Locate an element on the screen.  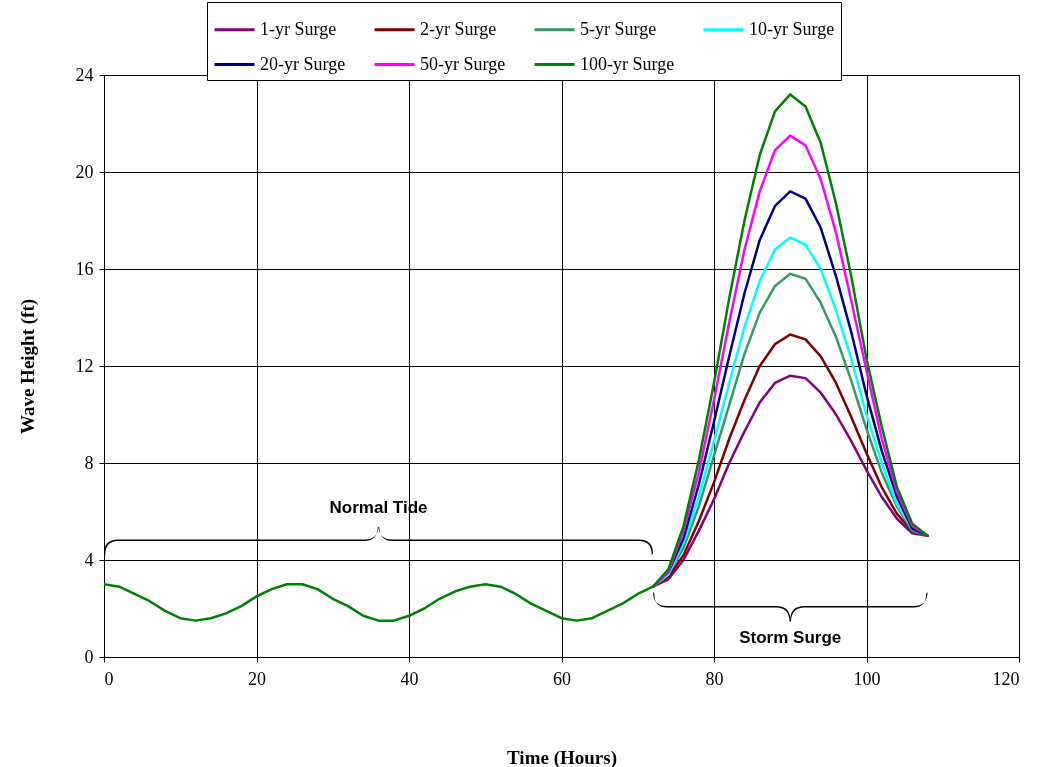
y-tick-label: 0 is located at coordinates (89, 656).